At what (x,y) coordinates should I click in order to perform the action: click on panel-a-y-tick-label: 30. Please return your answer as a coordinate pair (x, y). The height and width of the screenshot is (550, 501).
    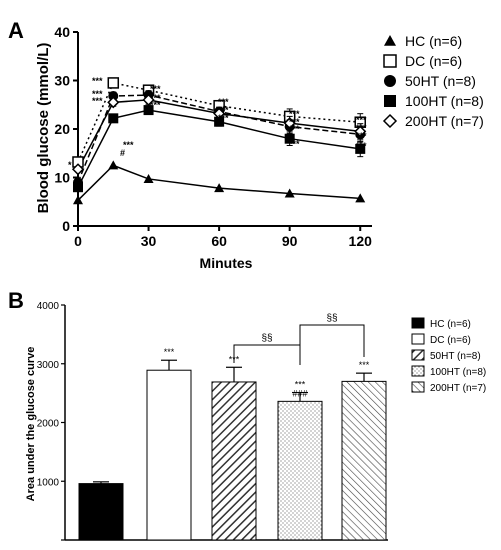
    Looking at the image, I should click on (62, 81).